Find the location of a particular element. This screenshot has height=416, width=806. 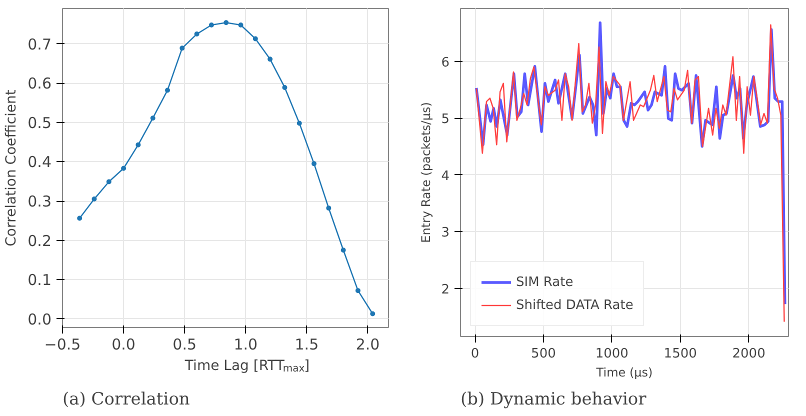

y-tick-label: 0.1 is located at coordinates (40, 280).